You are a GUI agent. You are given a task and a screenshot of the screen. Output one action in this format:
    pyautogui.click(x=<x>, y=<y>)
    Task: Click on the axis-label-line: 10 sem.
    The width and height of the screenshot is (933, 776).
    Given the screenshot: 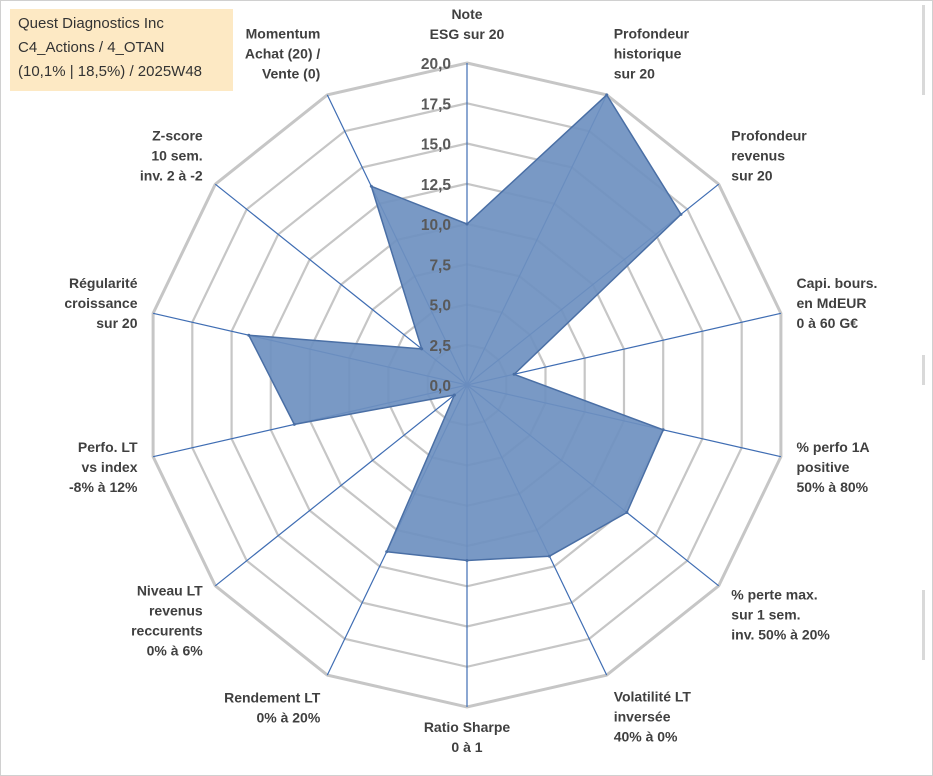 What is the action you would take?
    pyautogui.click(x=176, y=156)
    